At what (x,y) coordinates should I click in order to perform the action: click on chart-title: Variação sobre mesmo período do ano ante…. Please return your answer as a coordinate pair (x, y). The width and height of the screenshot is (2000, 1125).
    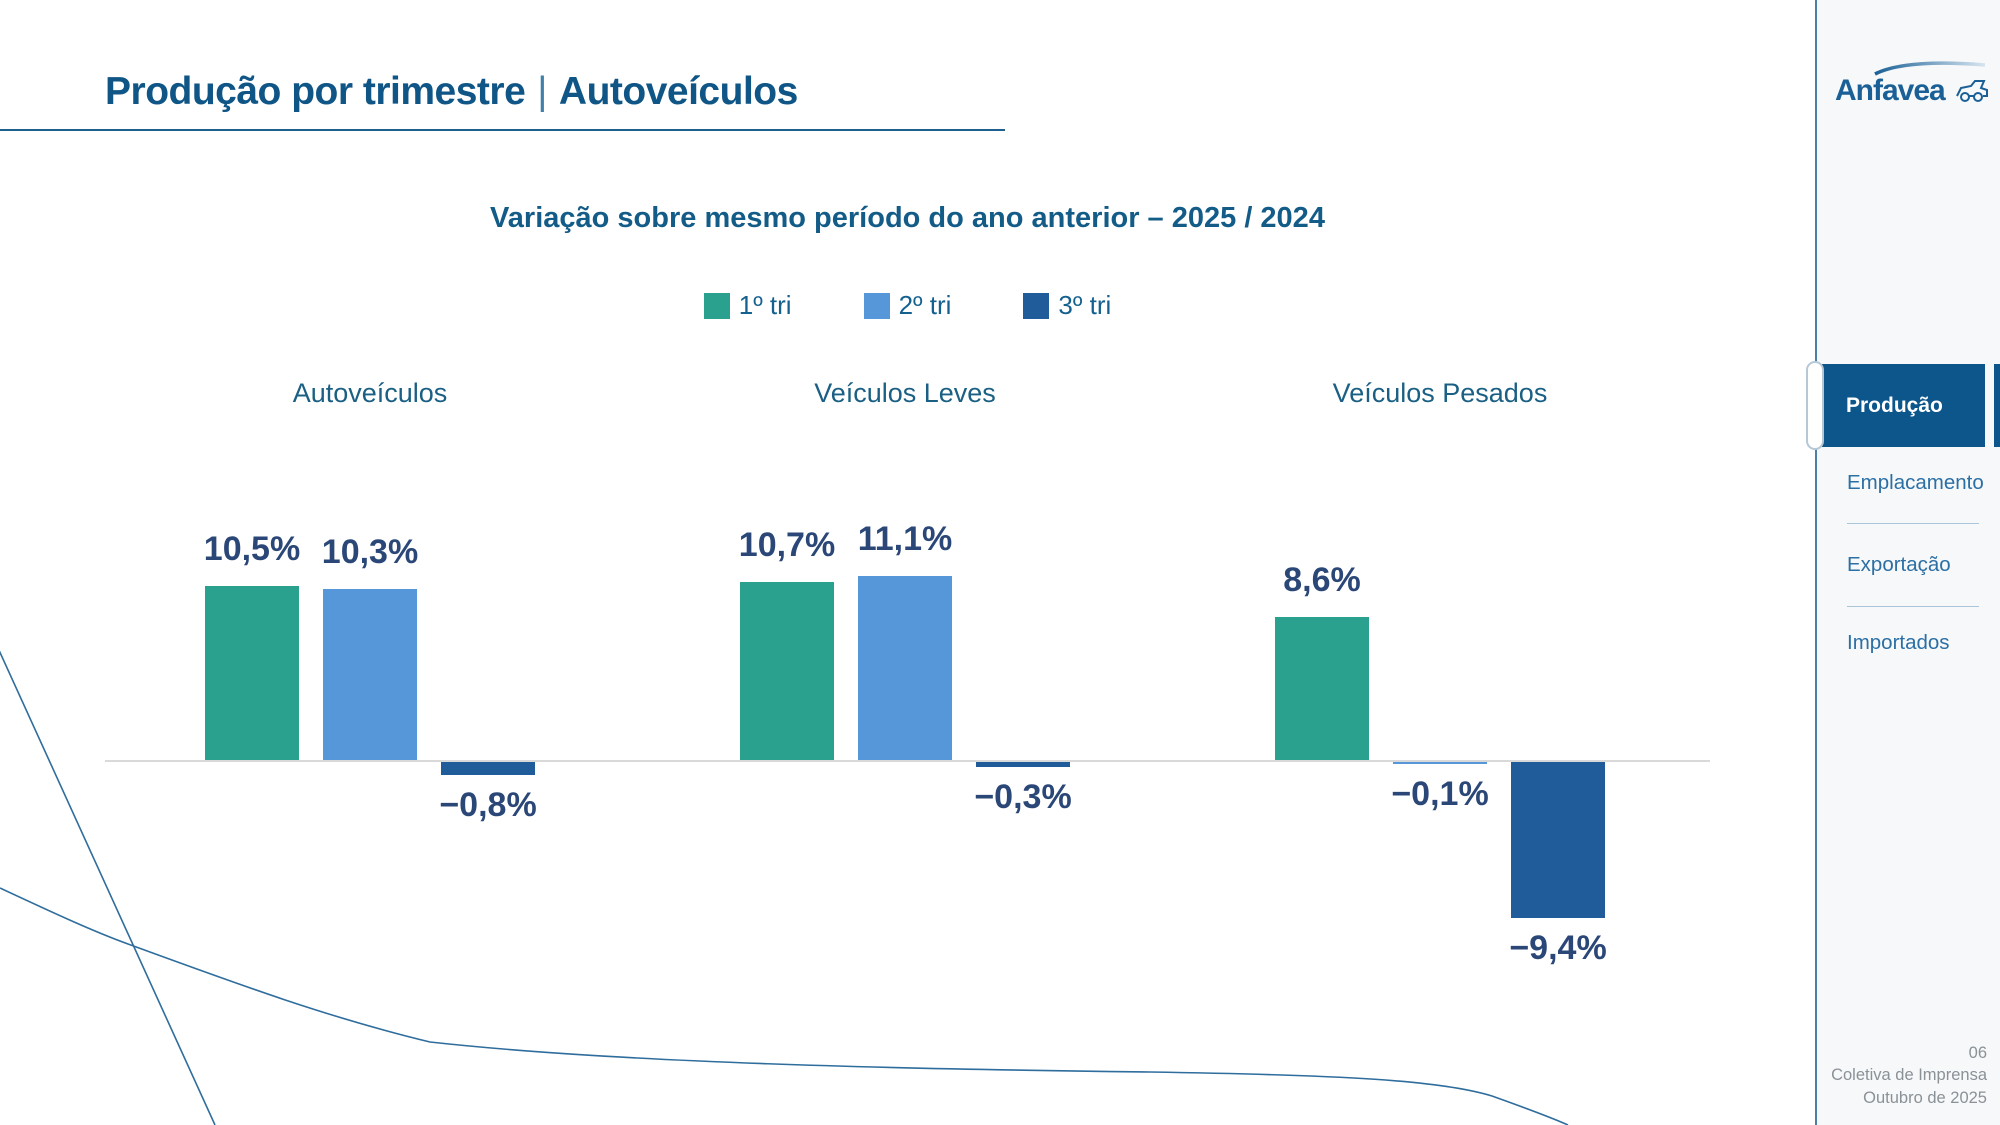
    Looking at the image, I should click on (907, 218).